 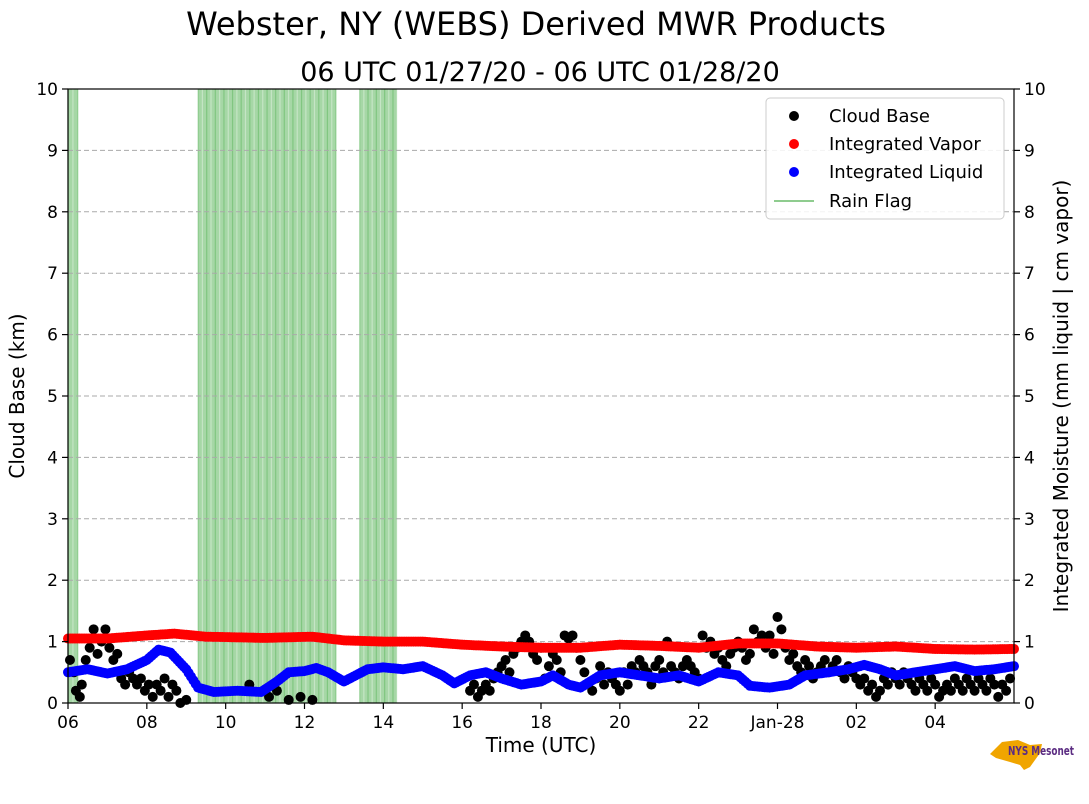 What do you see at coordinates (1029, 581) in the screenshot?
I see `y2-tick-label: 2` at bounding box center [1029, 581].